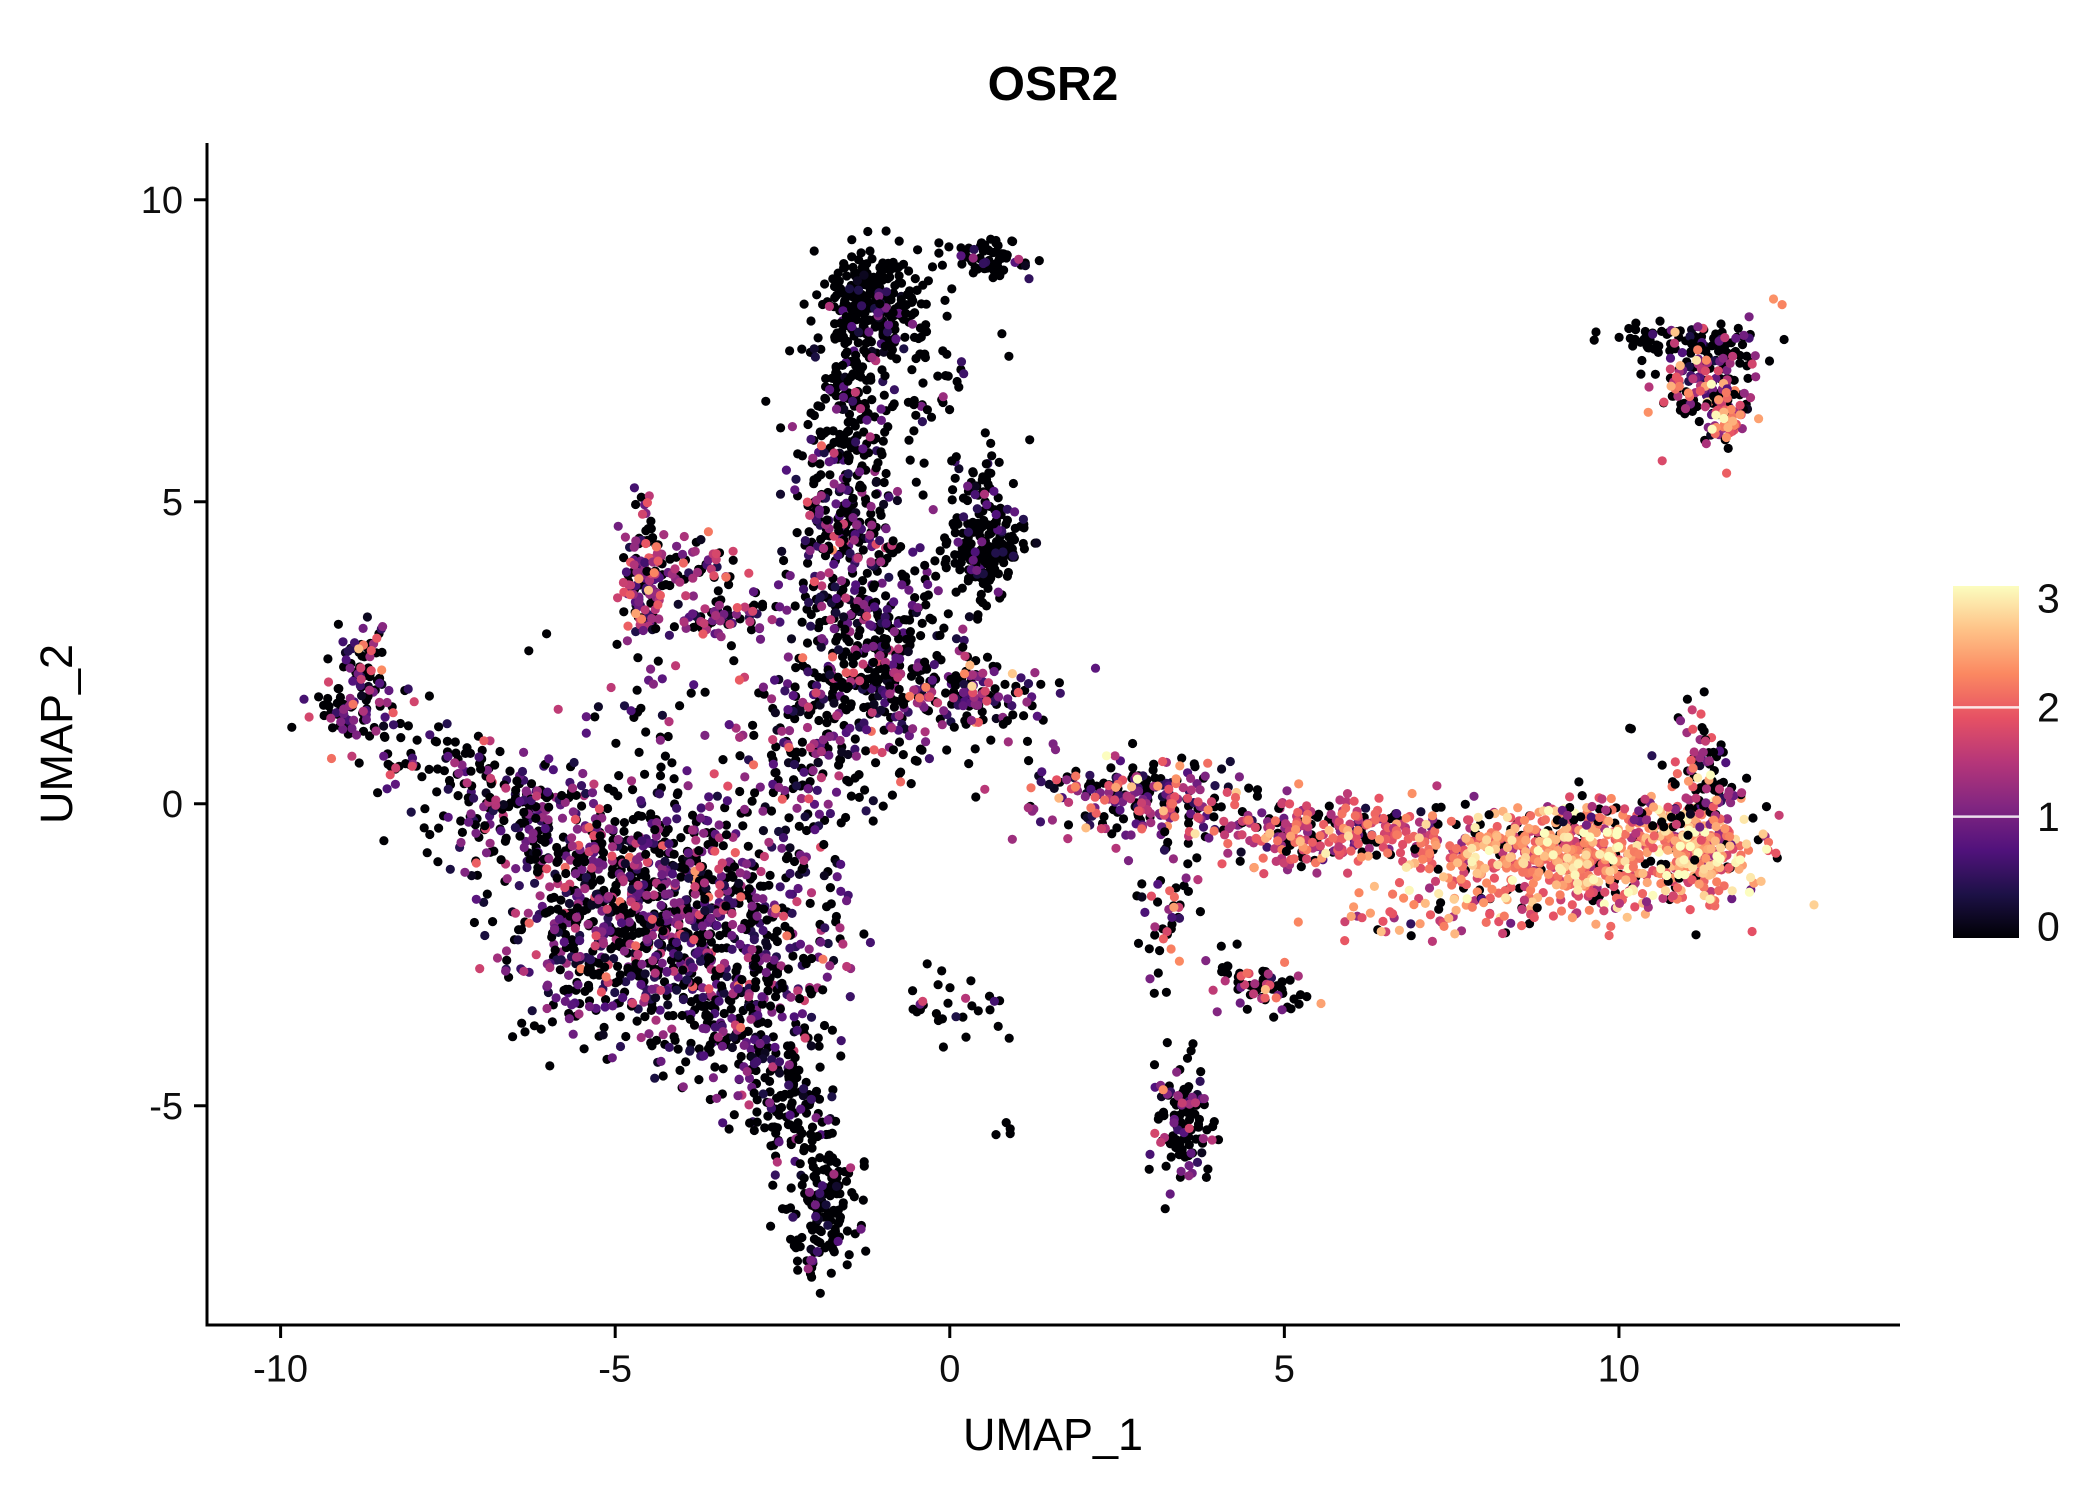  What do you see at coordinates (166, 1107) in the screenshot?
I see `y-tick-label: -5` at bounding box center [166, 1107].